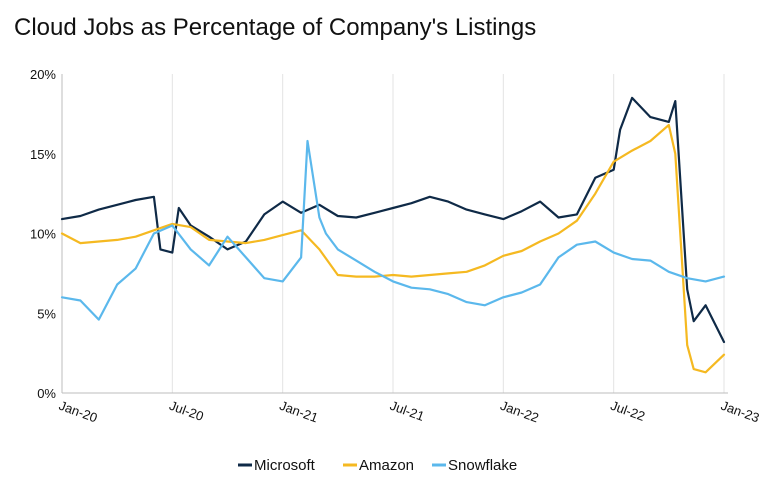 The image size is (768, 486). What do you see at coordinates (628, 411) in the screenshot?
I see `x-tick-label: Jul-22` at bounding box center [628, 411].